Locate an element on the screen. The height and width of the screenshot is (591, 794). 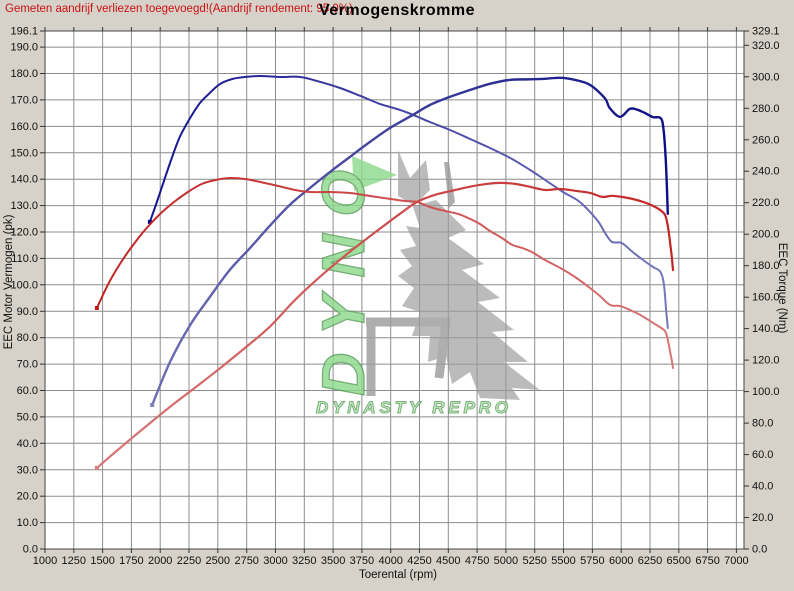
svg-text: 30.0 is located at coordinates (27, 470).